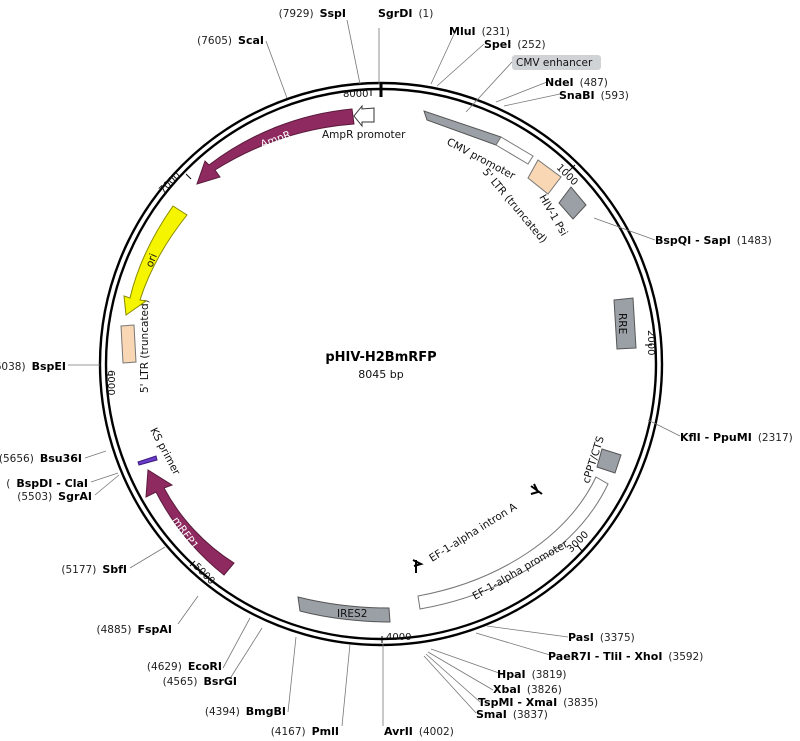 The width and height of the screenshot is (800, 741). I want to click on feature-rre, so click(625, 323).